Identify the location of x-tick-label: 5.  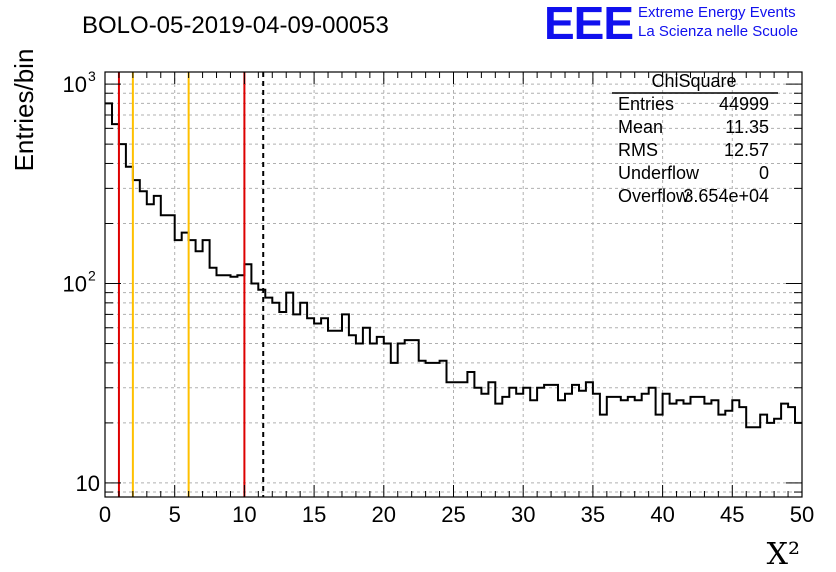
(175, 514).